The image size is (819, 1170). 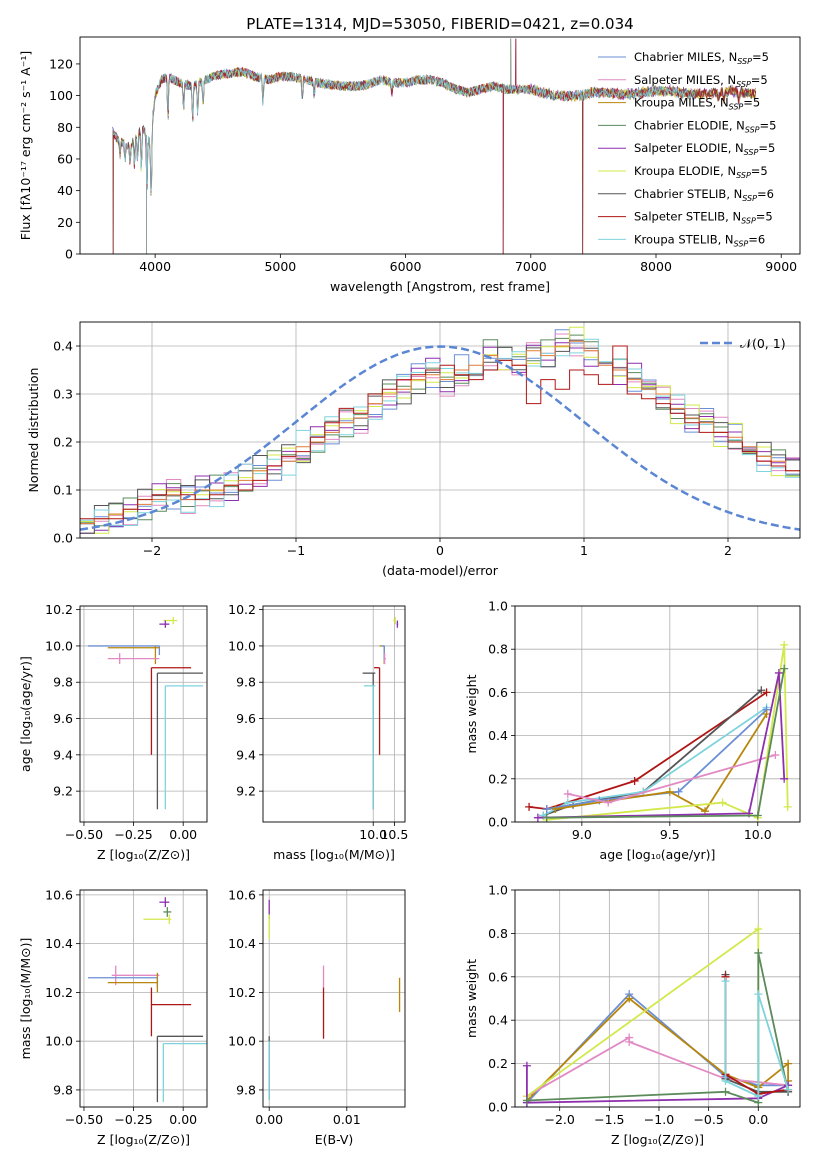 What do you see at coordinates (440, 286) in the screenshot?
I see `x-axis-label: wavelength [Angstrom, rest frame]` at bounding box center [440, 286].